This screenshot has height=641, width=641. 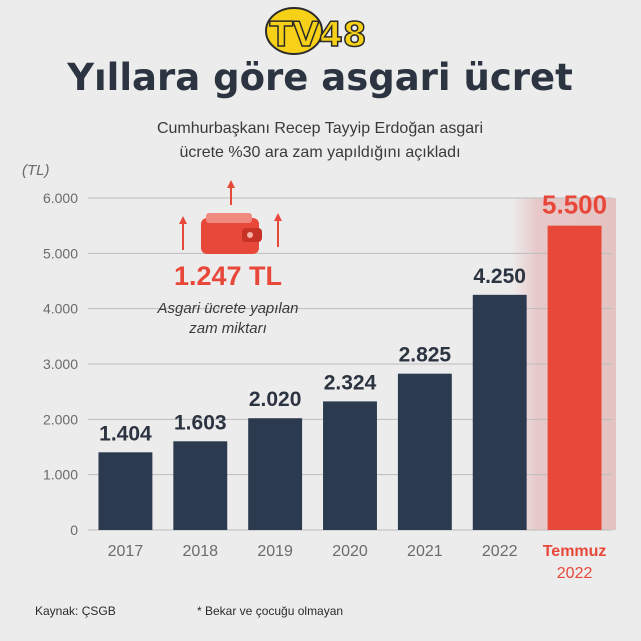 I want to click on logo-badge, so click(x=294, y=31).